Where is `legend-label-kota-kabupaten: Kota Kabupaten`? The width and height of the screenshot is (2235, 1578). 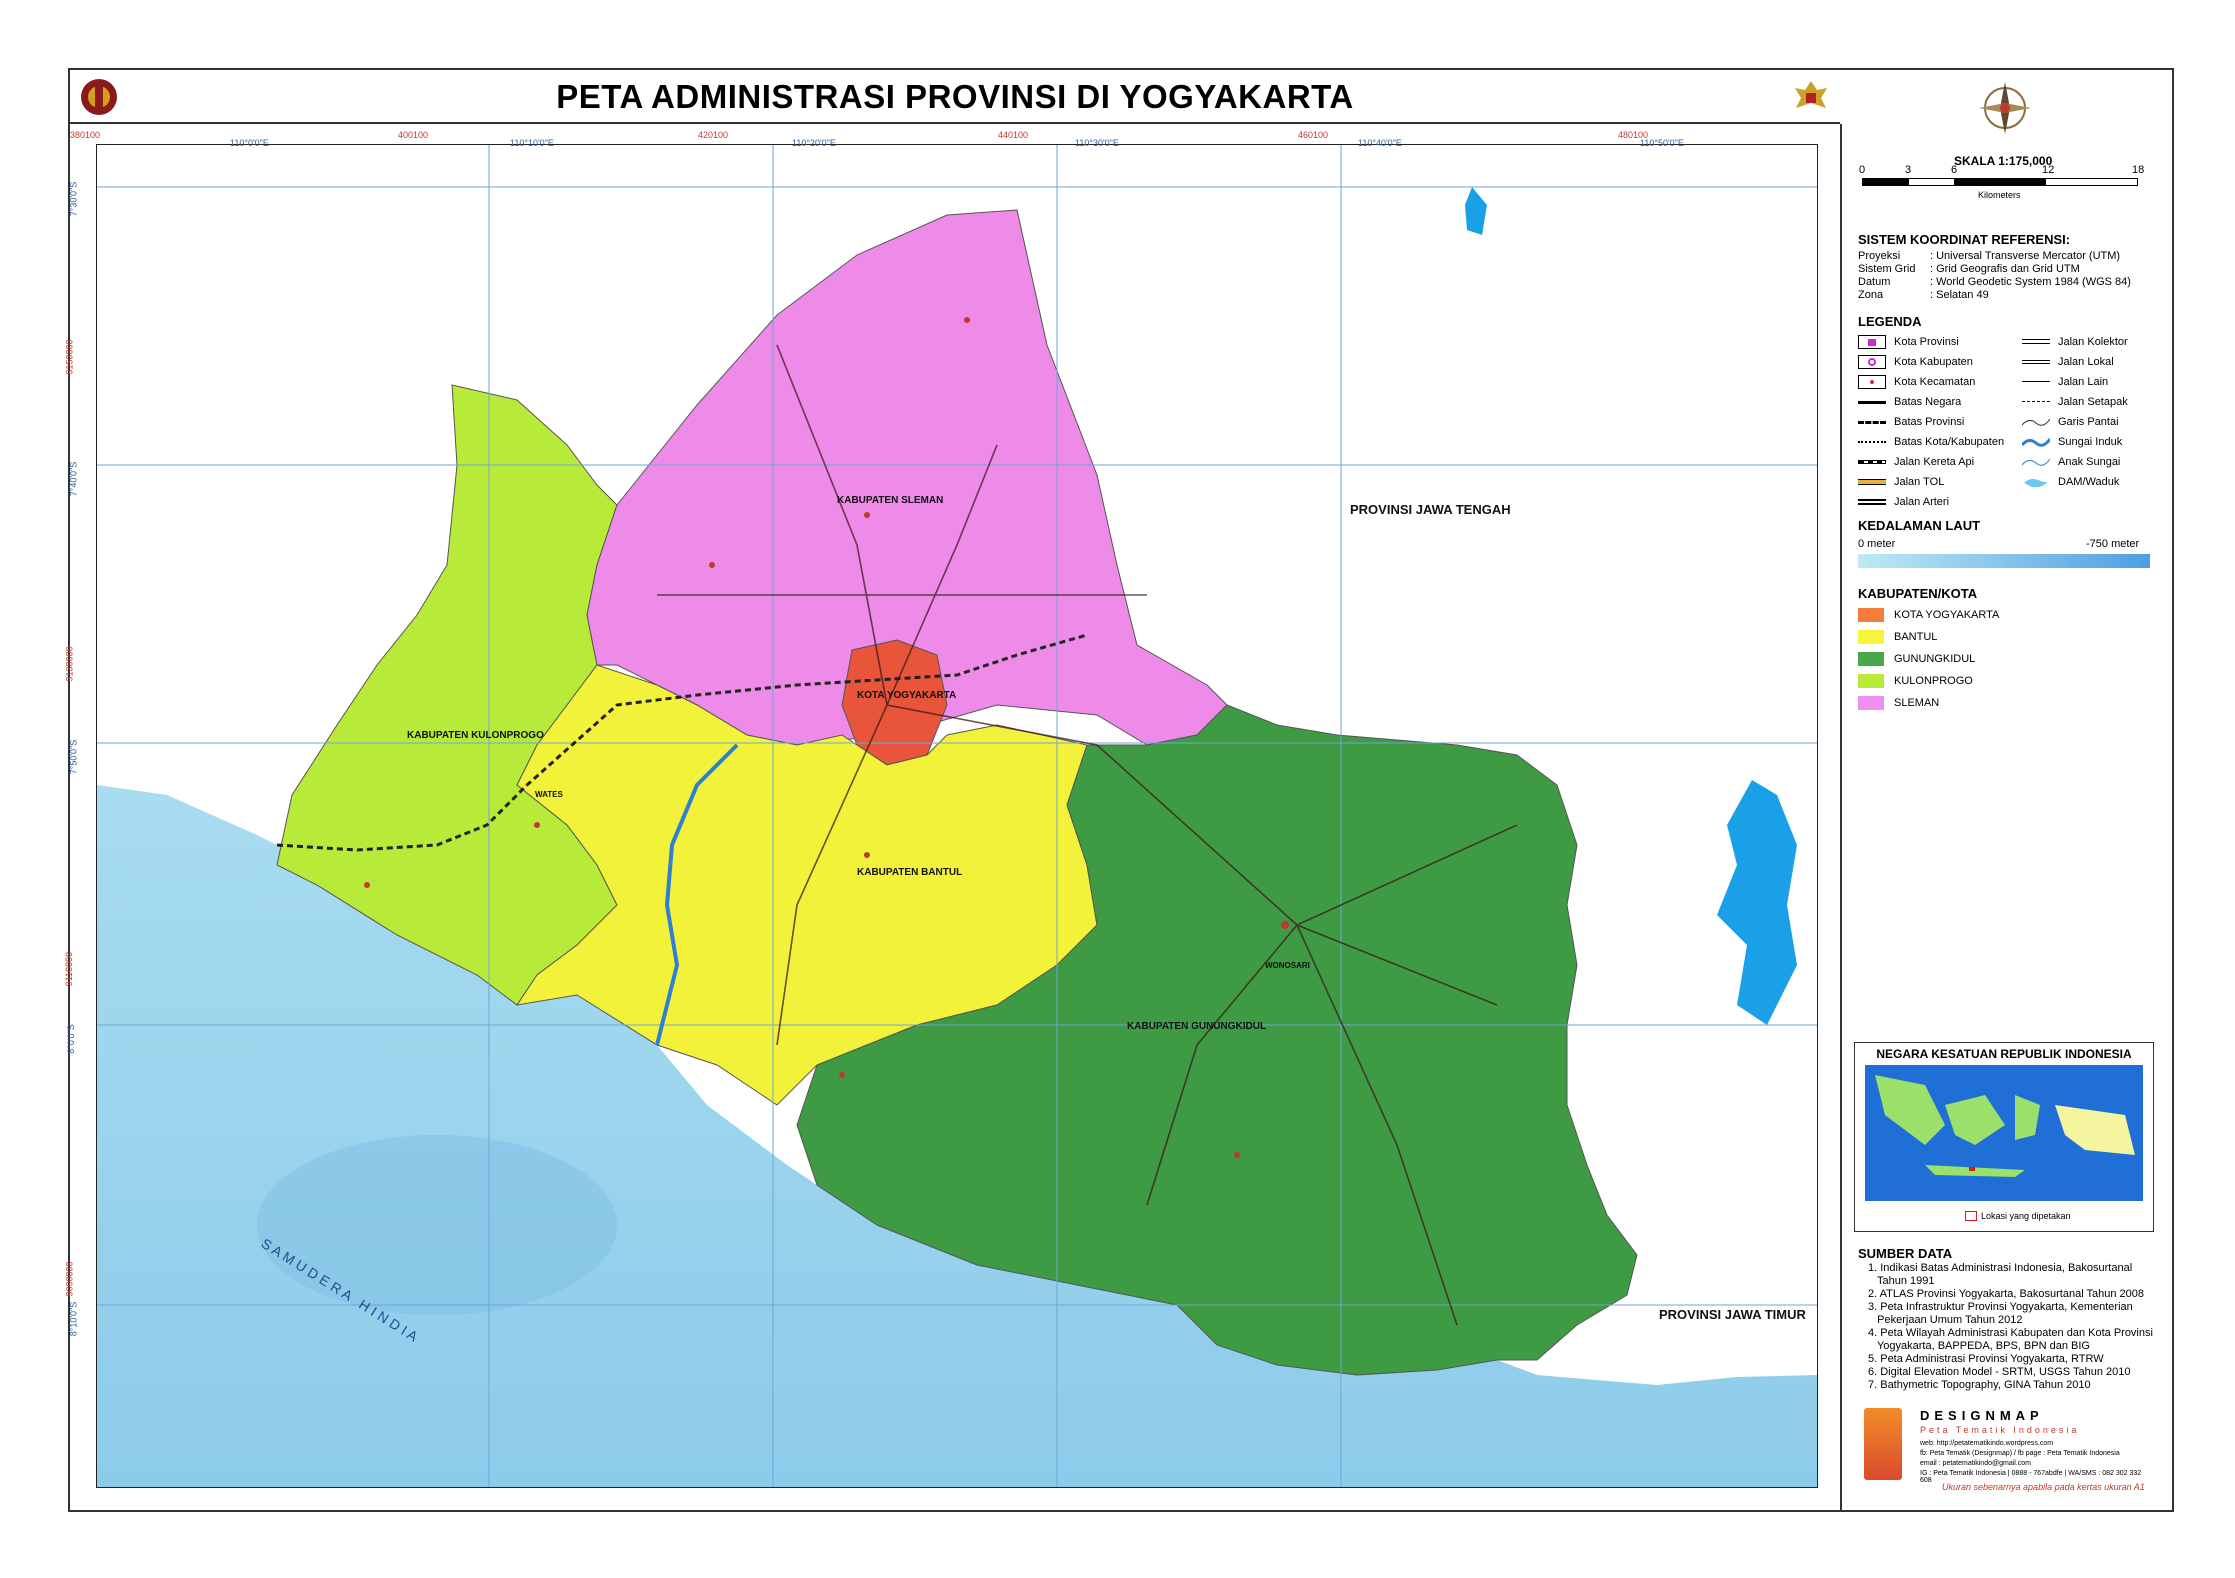 legend-label-kota-kabupaten: Kota Kabupaten is located at coordinates (1933, 362).